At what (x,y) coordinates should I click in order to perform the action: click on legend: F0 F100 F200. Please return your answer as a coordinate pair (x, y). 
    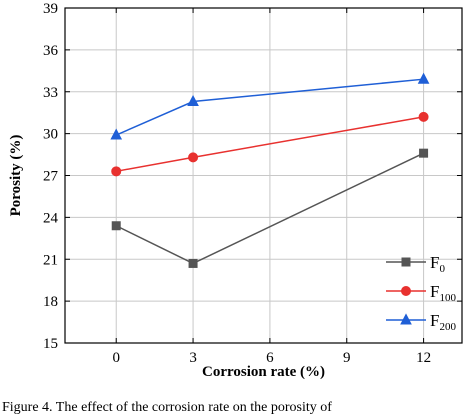
    Looking at the image, I should click on (421, 293).